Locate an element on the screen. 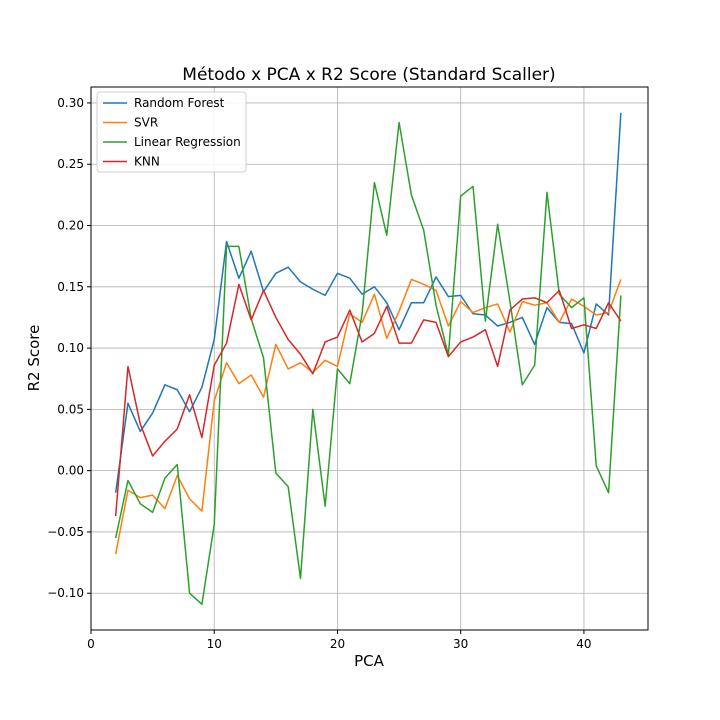  x-tick-label: 40 is located at coordinates (583, 644).